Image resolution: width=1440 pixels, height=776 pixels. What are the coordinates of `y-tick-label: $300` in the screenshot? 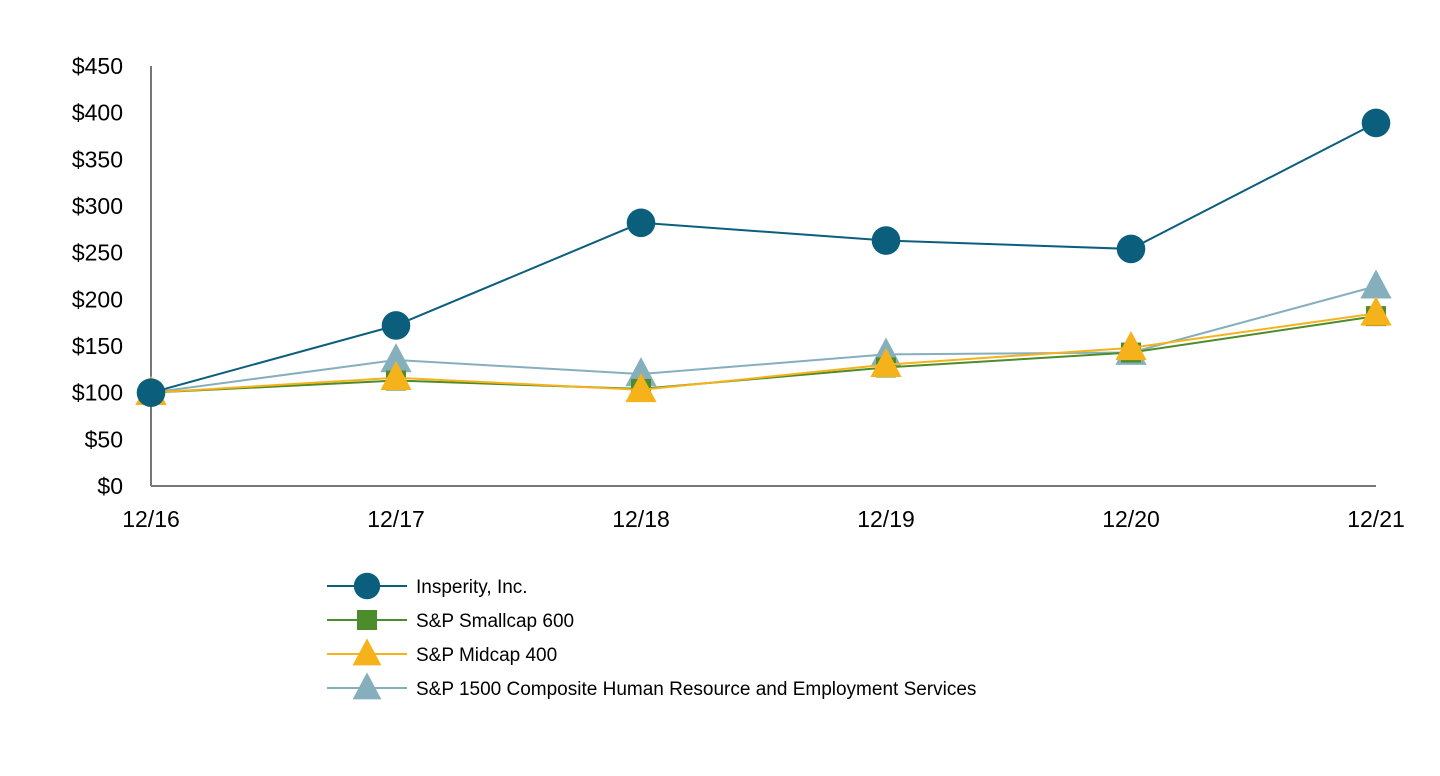 It's located at (97, 206).